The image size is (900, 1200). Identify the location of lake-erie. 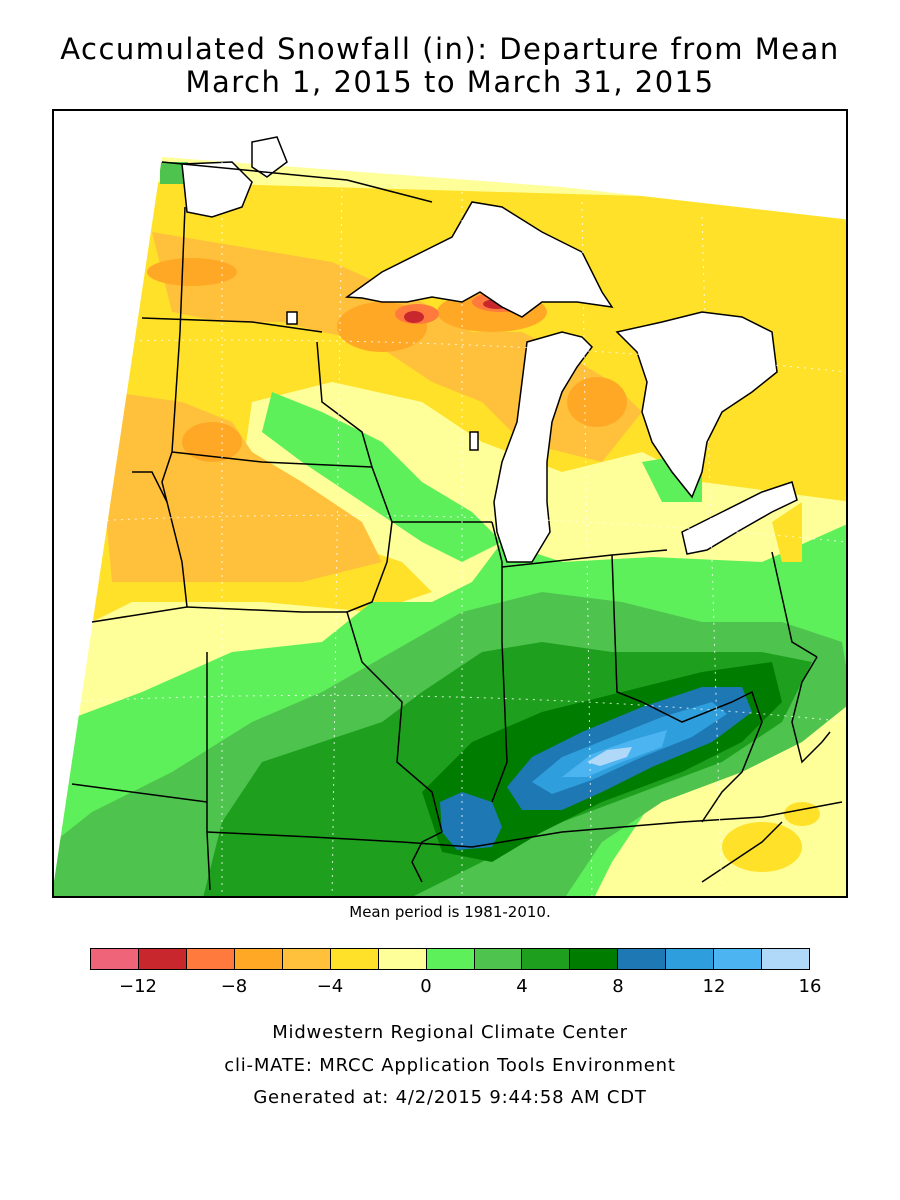
(739, 518).